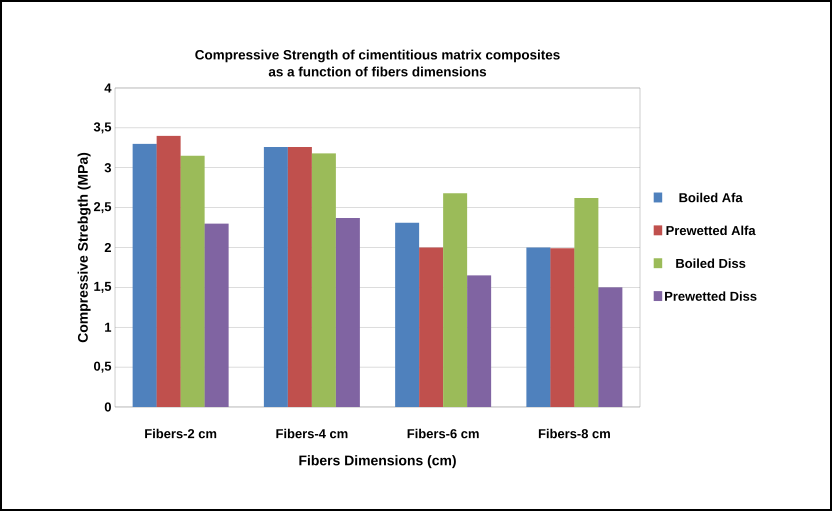 The image size is (832, 511). I want to click on y-tick-label: 2,5, so click(103, 208).